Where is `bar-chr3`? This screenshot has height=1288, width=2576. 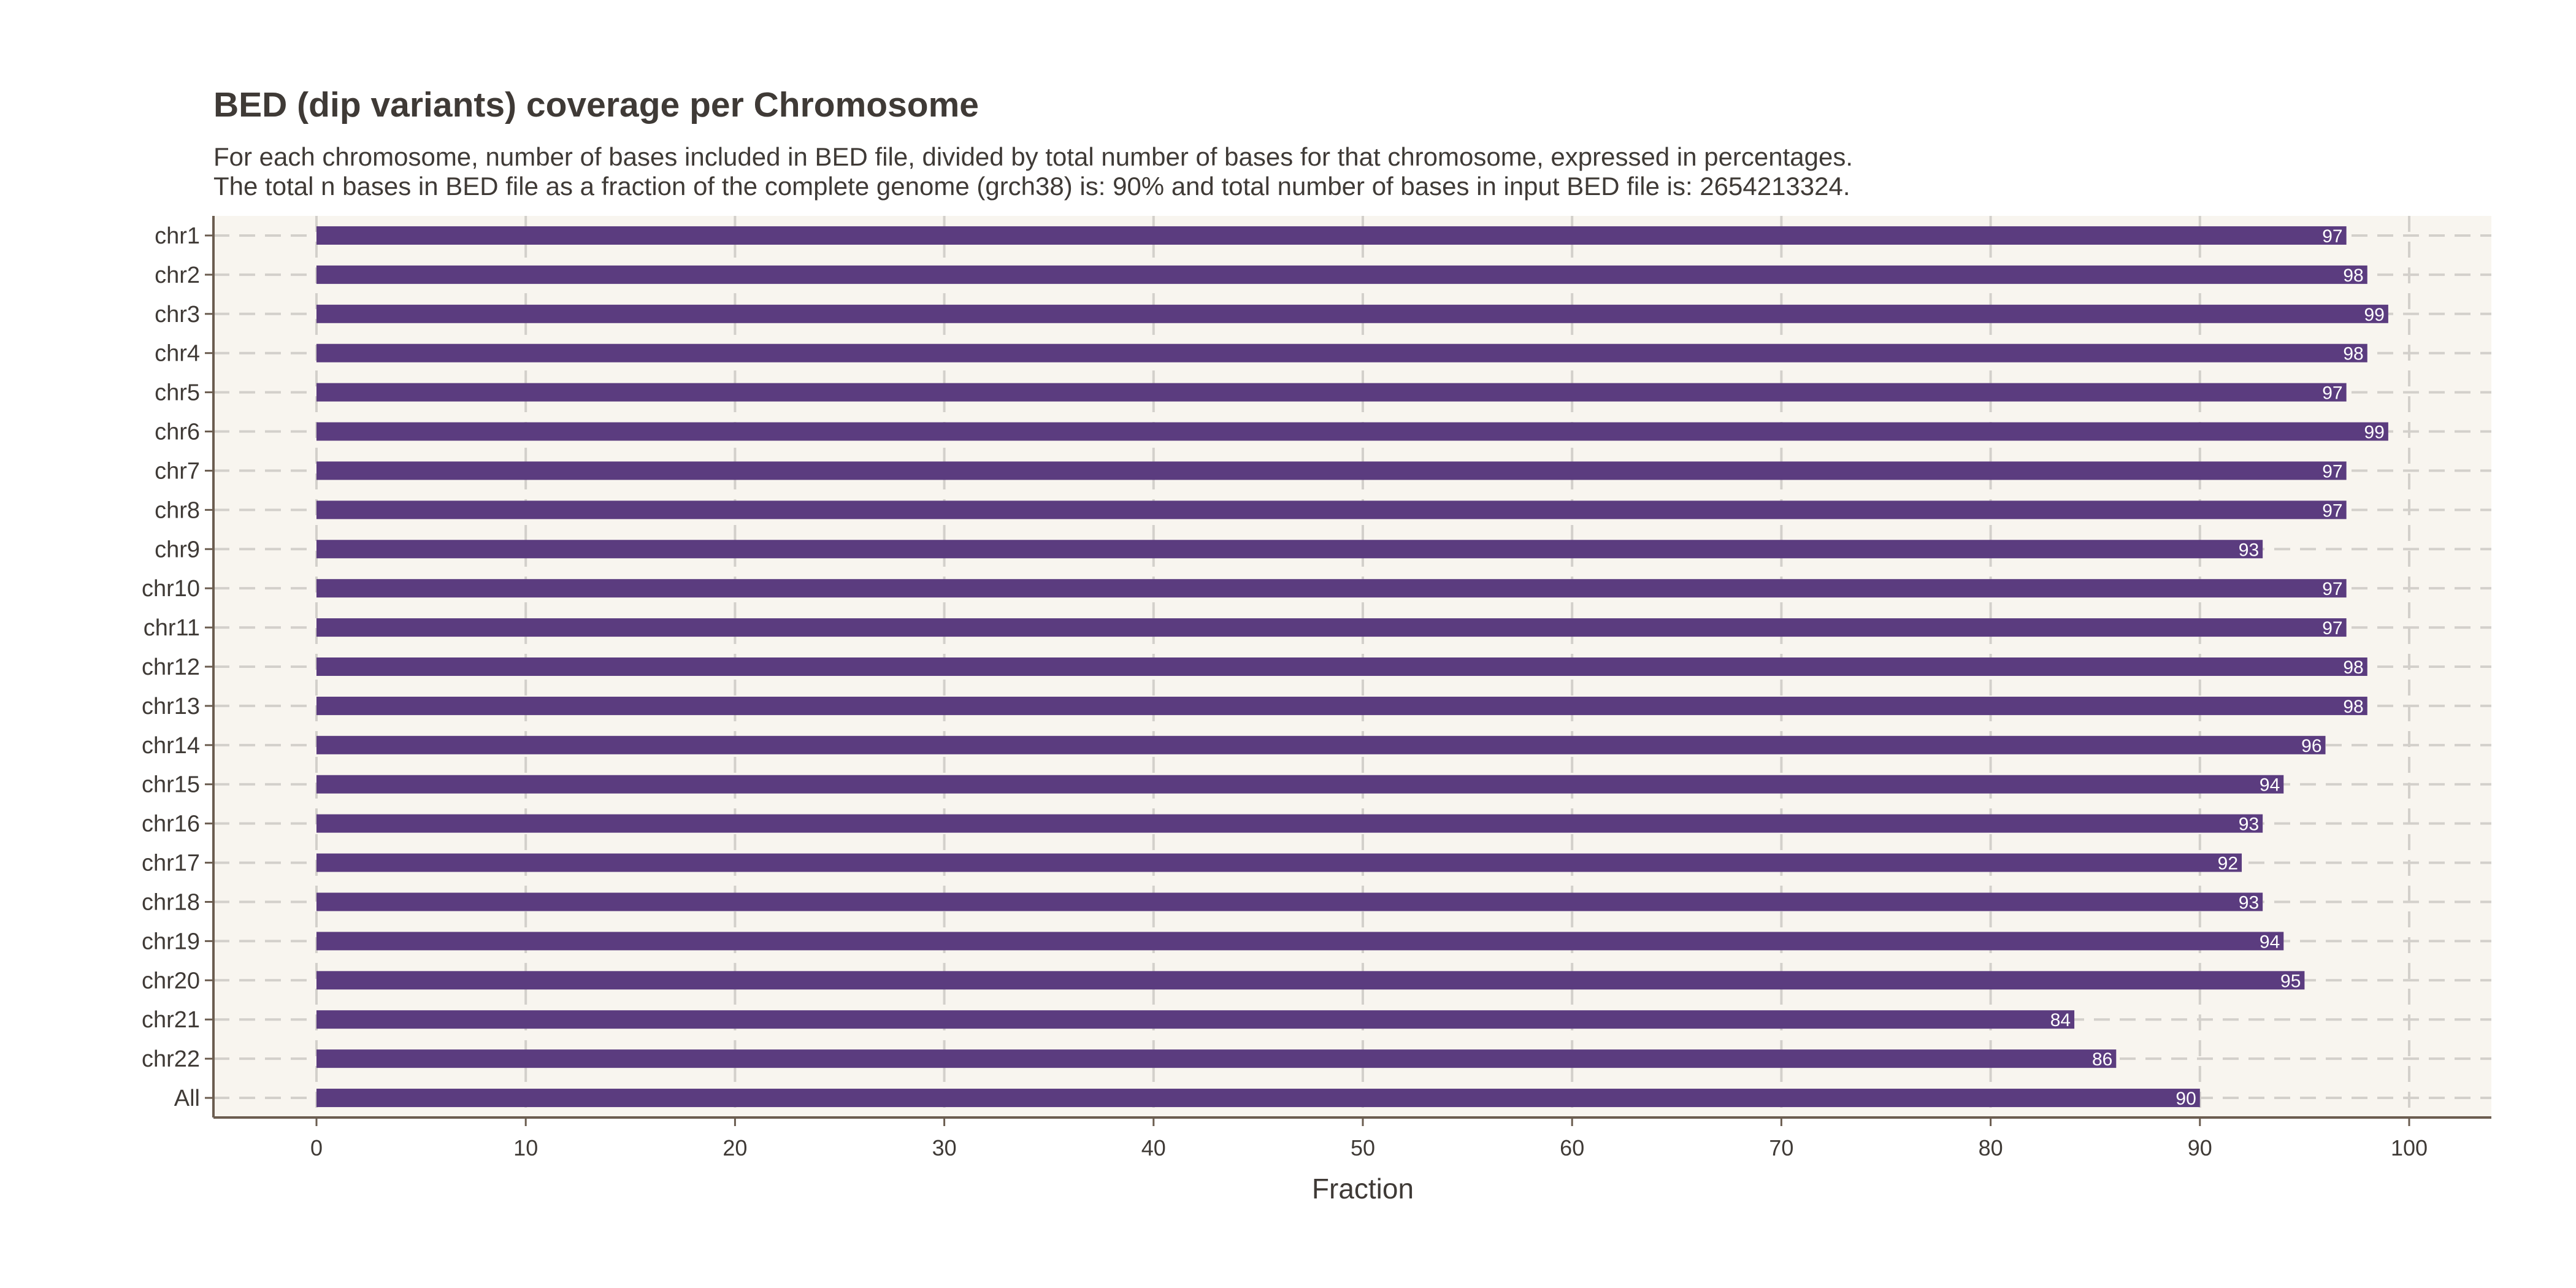 bar-chr3 is located at coordinates (1352, 313).